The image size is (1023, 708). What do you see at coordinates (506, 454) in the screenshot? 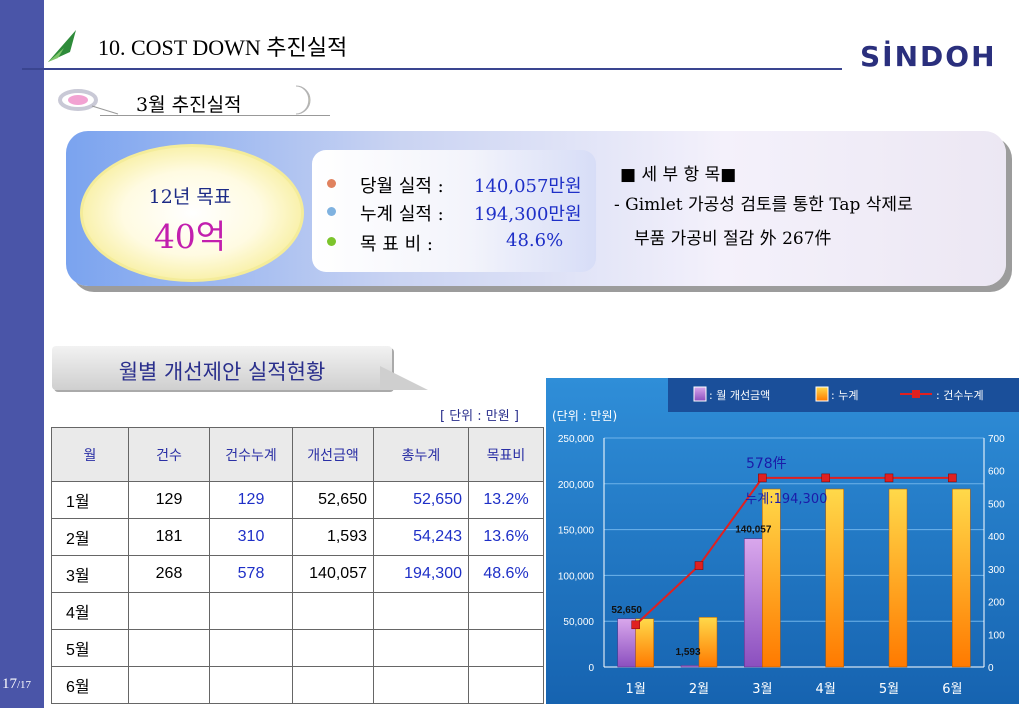
I see `col-header-target-ratio: 목표비` at bounding box center [506, 454].